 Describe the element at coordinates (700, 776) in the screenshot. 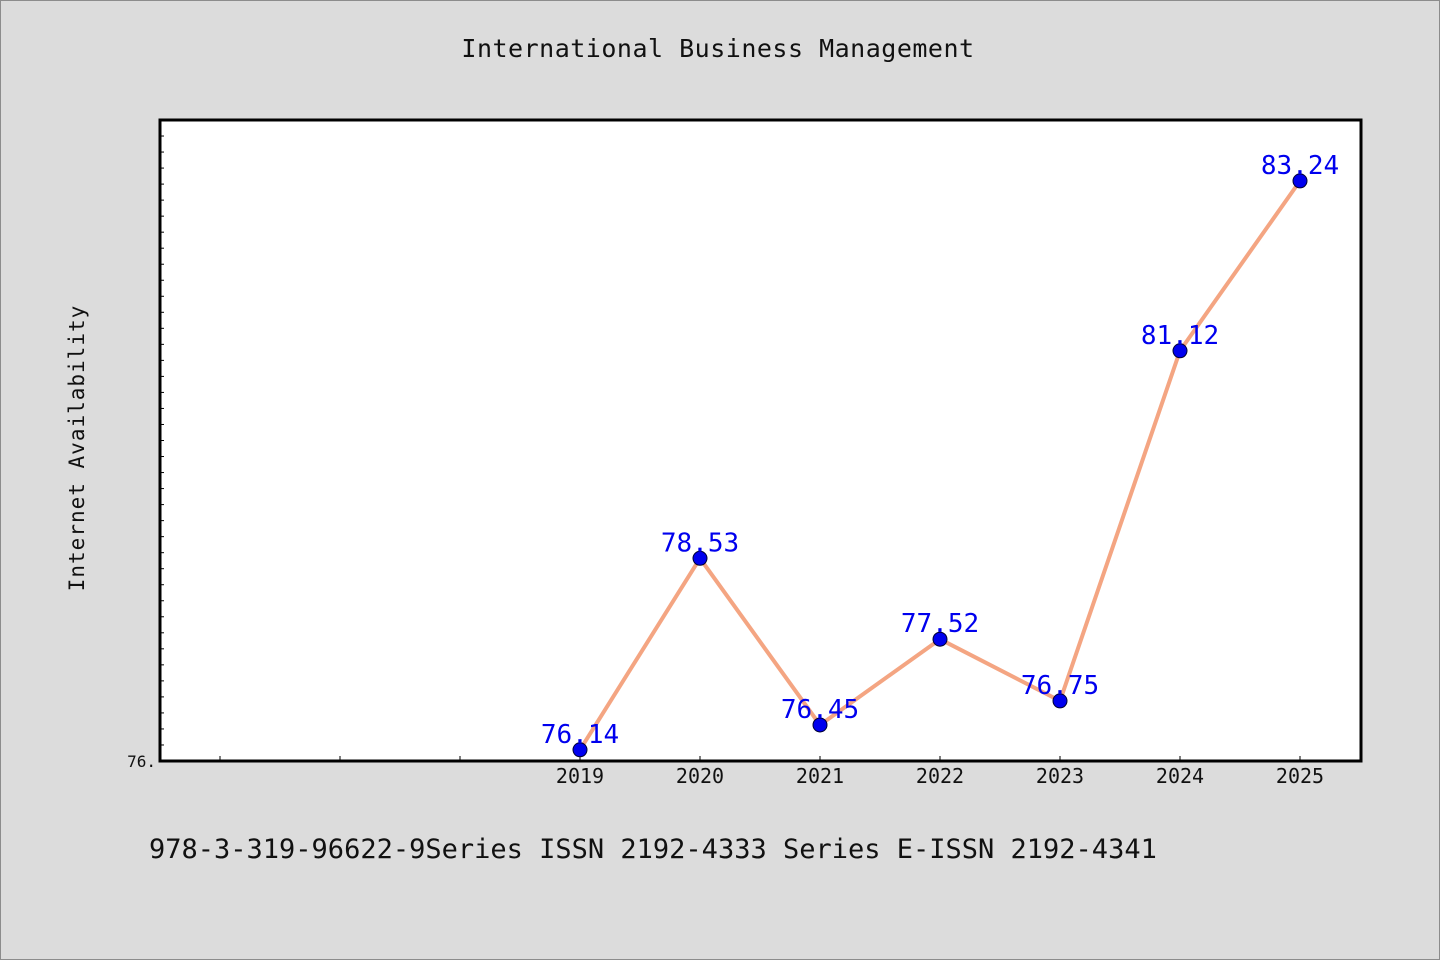

I see `x-tick-label-2020: 2020` at that location.